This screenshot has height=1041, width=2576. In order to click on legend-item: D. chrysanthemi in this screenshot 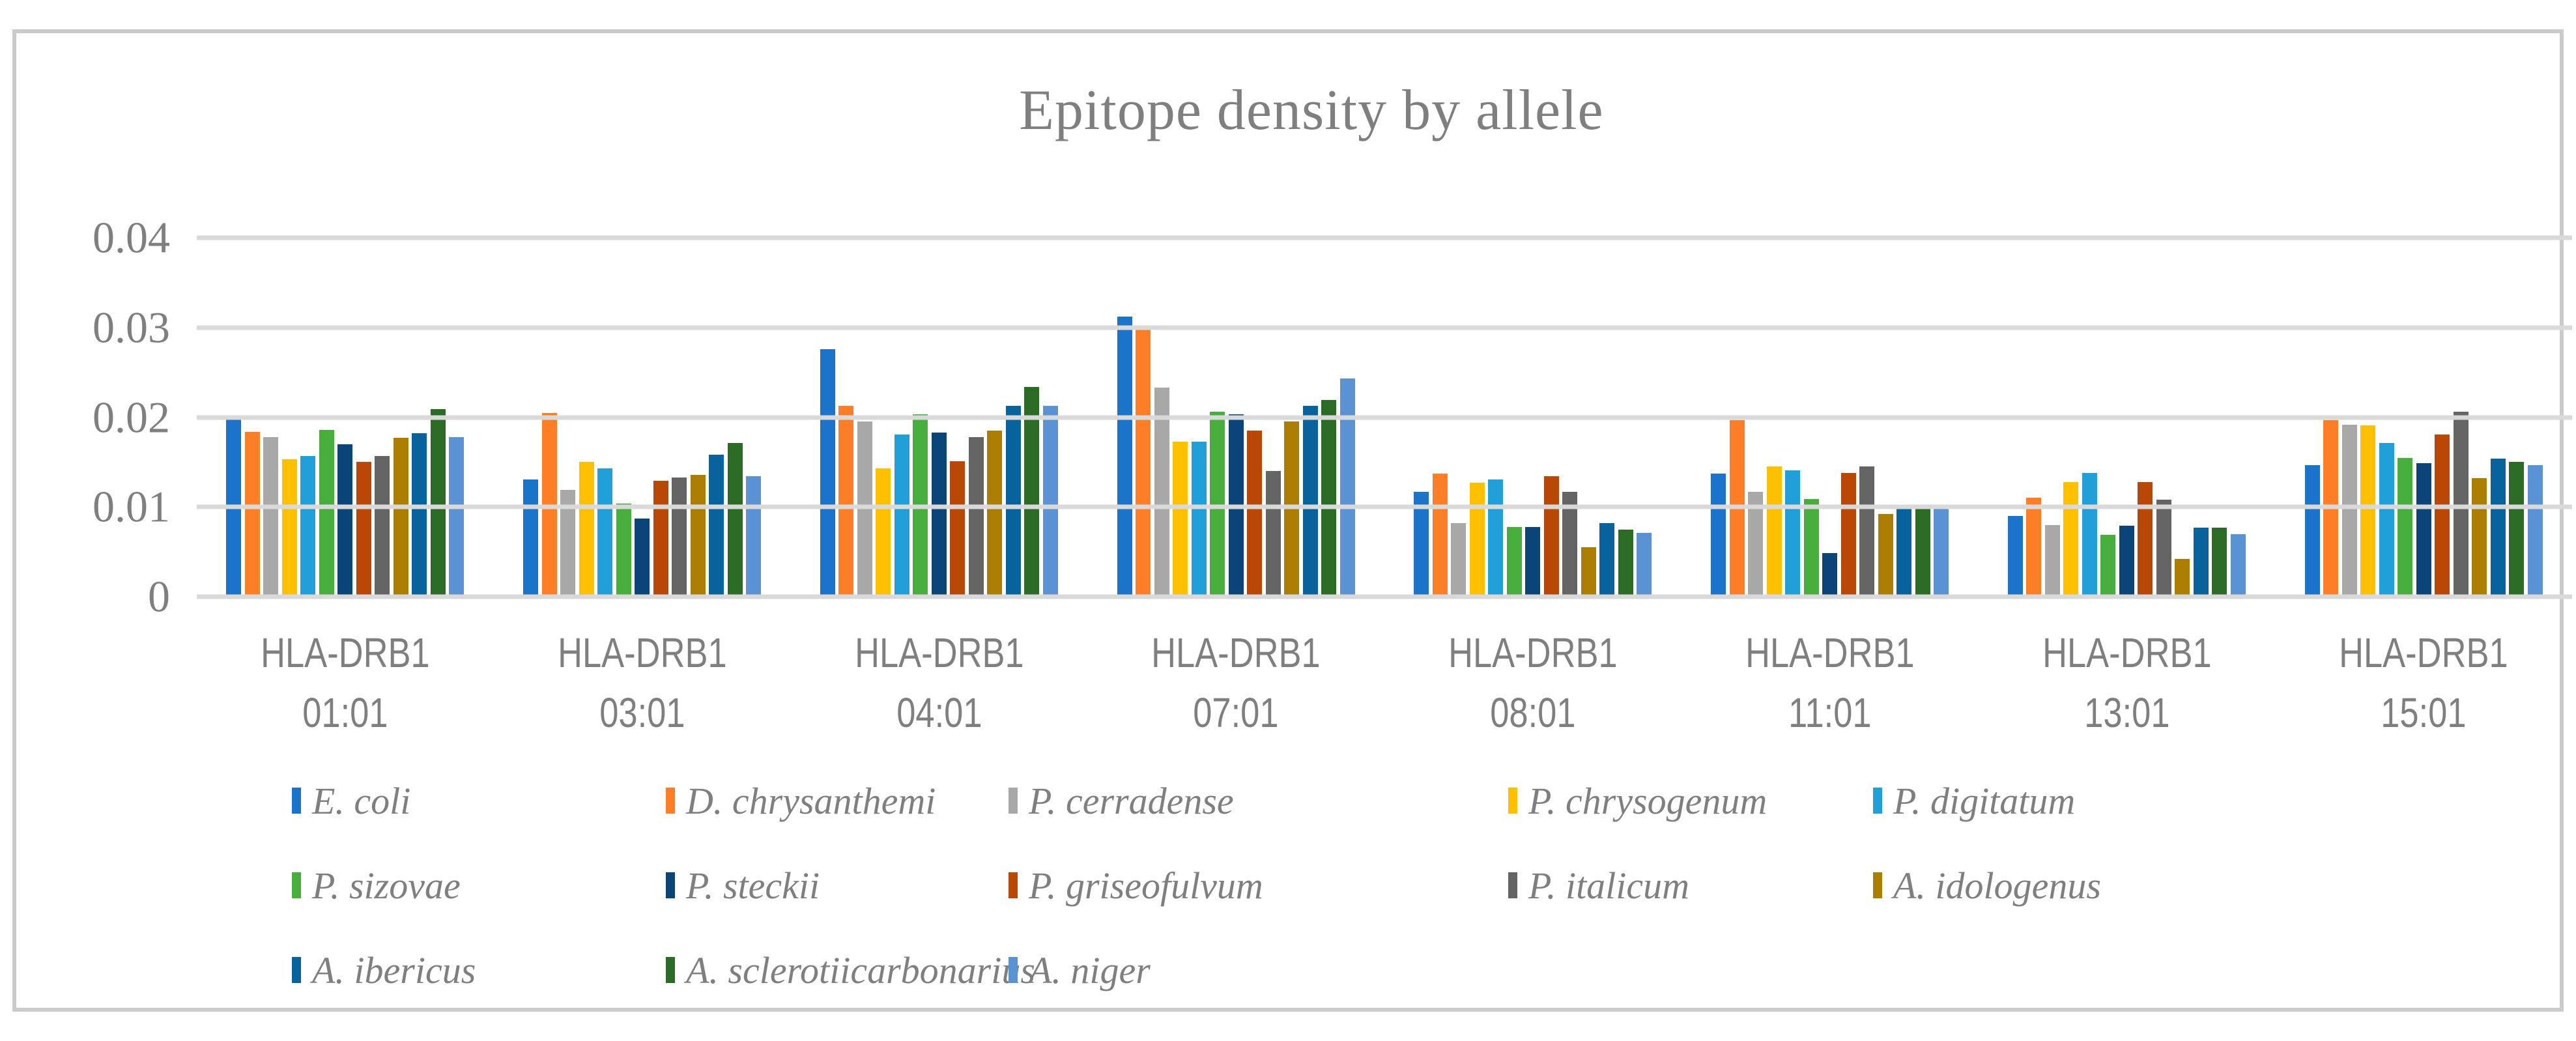, I will do `click(801, 801)`.